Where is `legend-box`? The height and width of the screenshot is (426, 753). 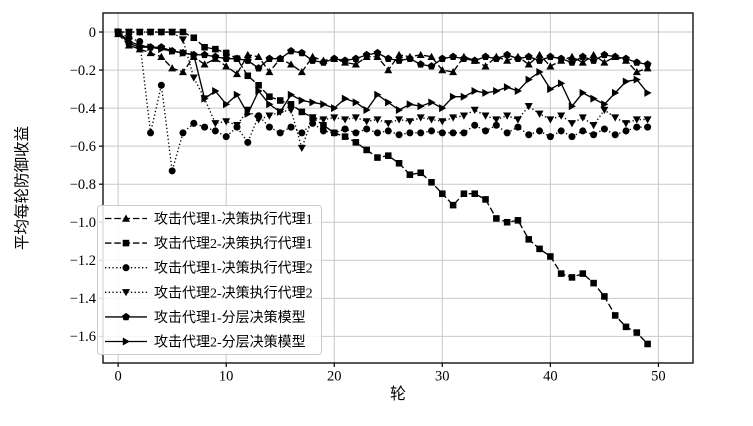 legend-box is located at coordinates (209, 280).